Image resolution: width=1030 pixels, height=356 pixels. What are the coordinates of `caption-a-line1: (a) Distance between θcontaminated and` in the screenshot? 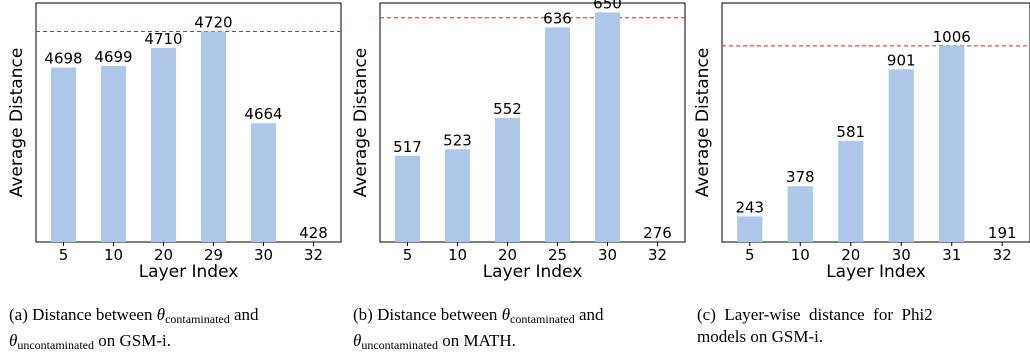 It's located at (134, 317).